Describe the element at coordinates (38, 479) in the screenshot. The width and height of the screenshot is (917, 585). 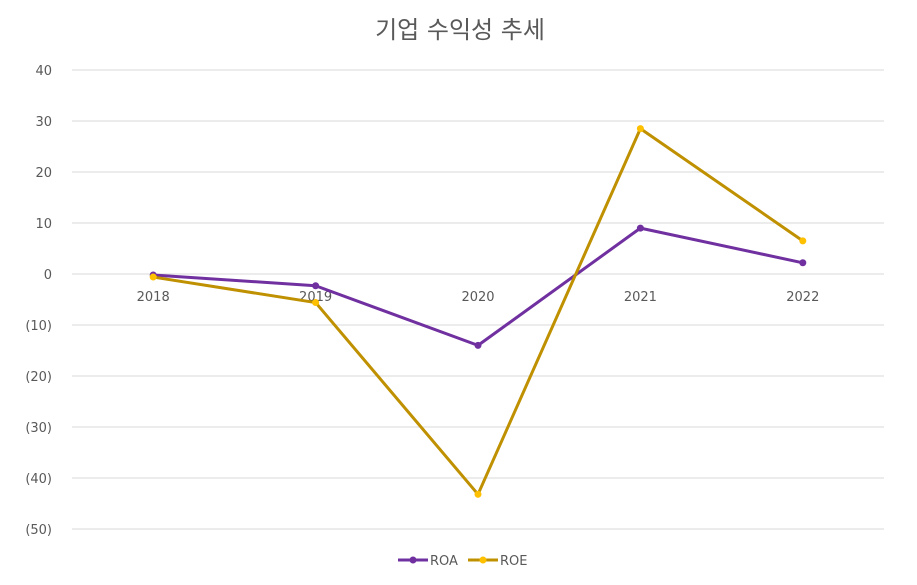
I see `y-tick-label: (40)` at that location.